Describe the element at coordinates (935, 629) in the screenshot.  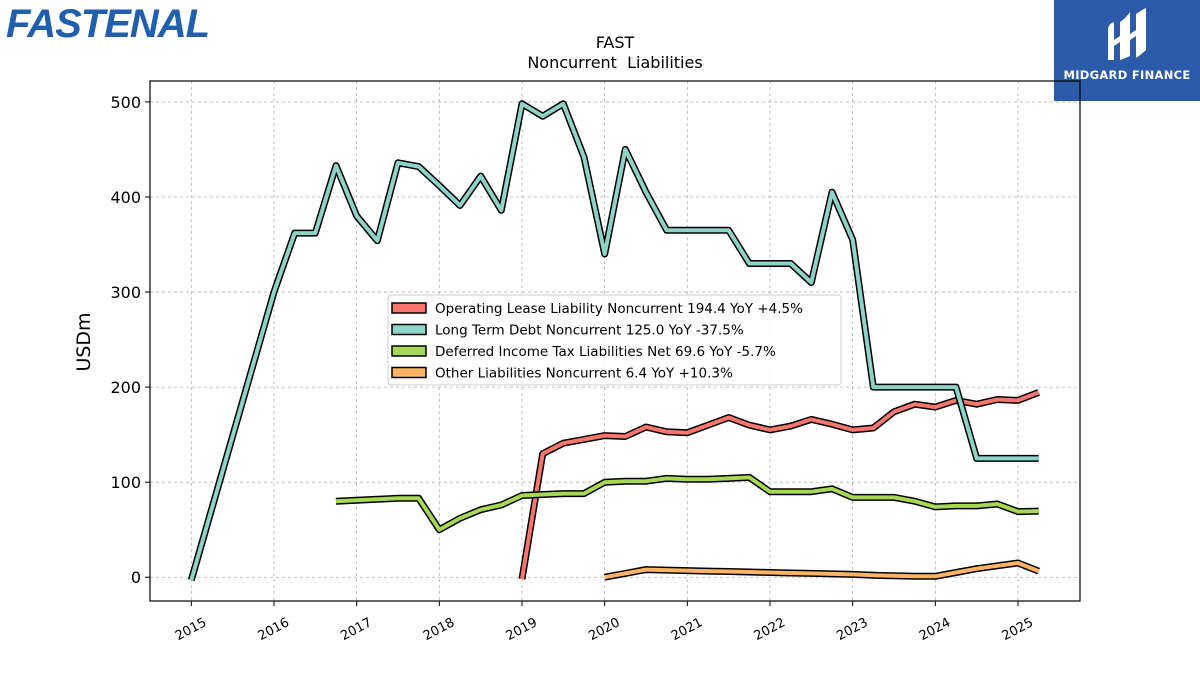
I see `x-tick-label: 2024` at that location.